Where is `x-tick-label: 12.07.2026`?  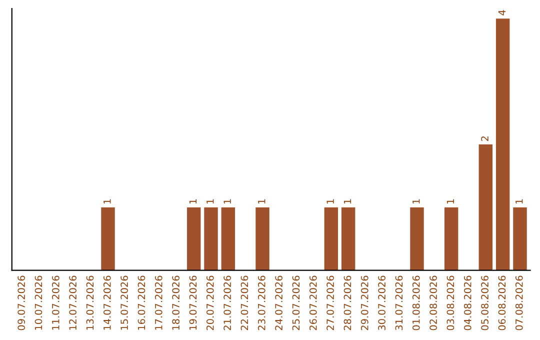
x-tick-label: 12.07.2026 is located at coordinates (72, 303).